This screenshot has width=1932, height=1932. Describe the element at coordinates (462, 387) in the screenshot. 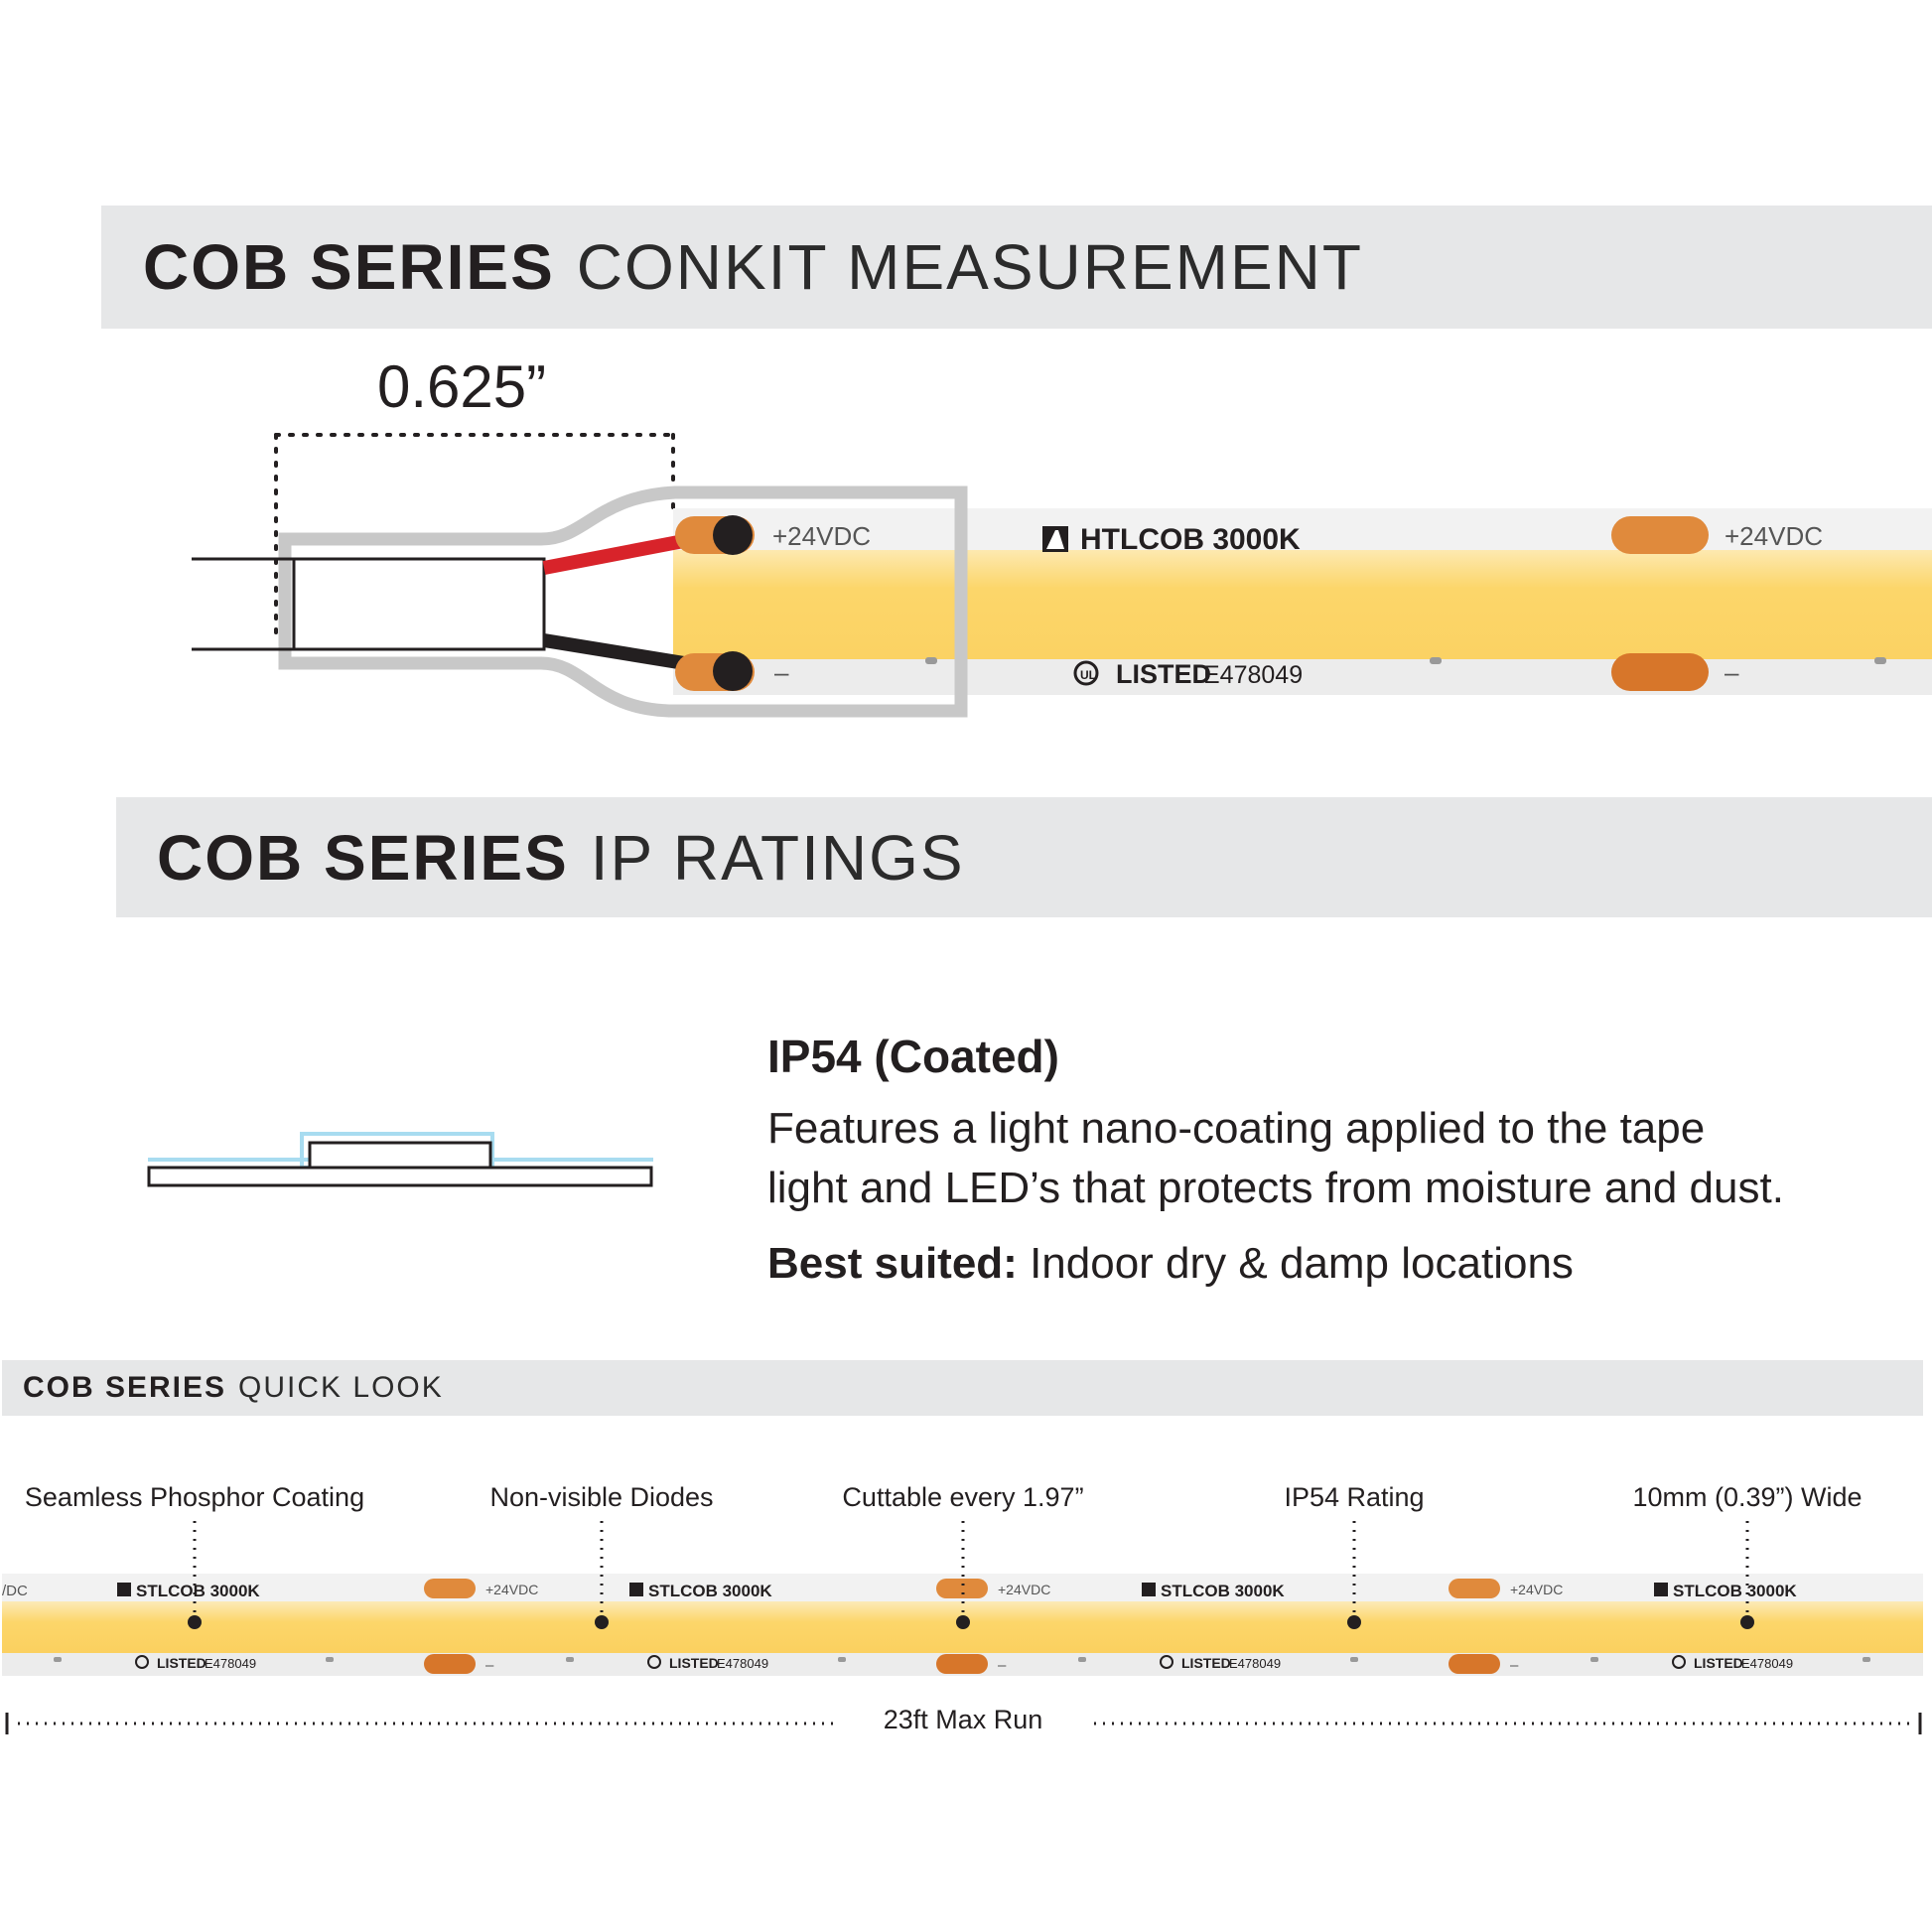

I see `dimension-label: 0.625”` at that location.